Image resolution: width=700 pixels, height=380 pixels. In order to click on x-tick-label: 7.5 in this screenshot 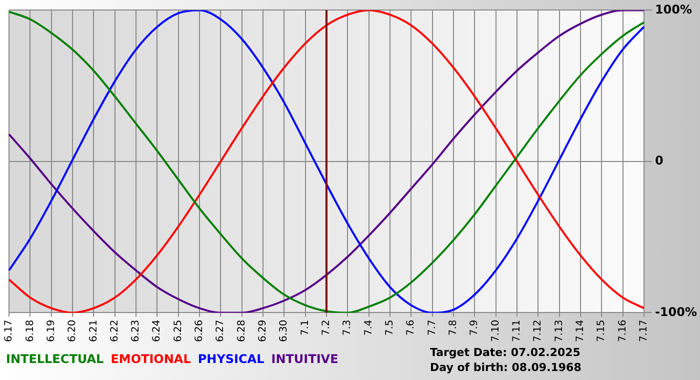, I will do `click(390, 328)`.